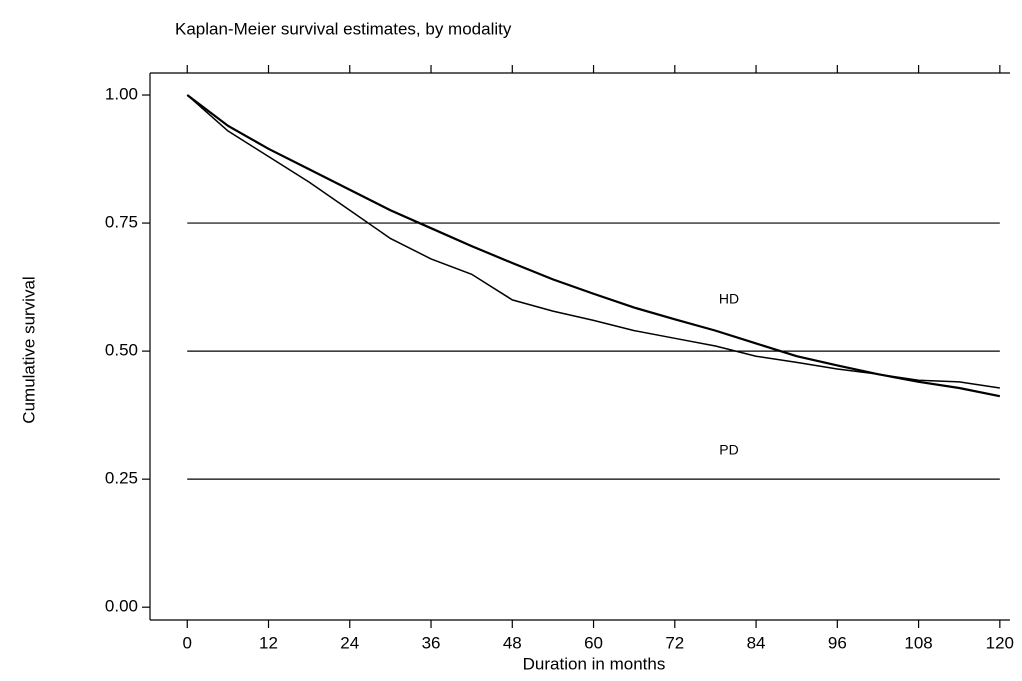 This screenshot has height=681, width=1022. Describe the element at coordinates (512, 642) in the screenshot. I see `x-tick-label: 48` at that location.